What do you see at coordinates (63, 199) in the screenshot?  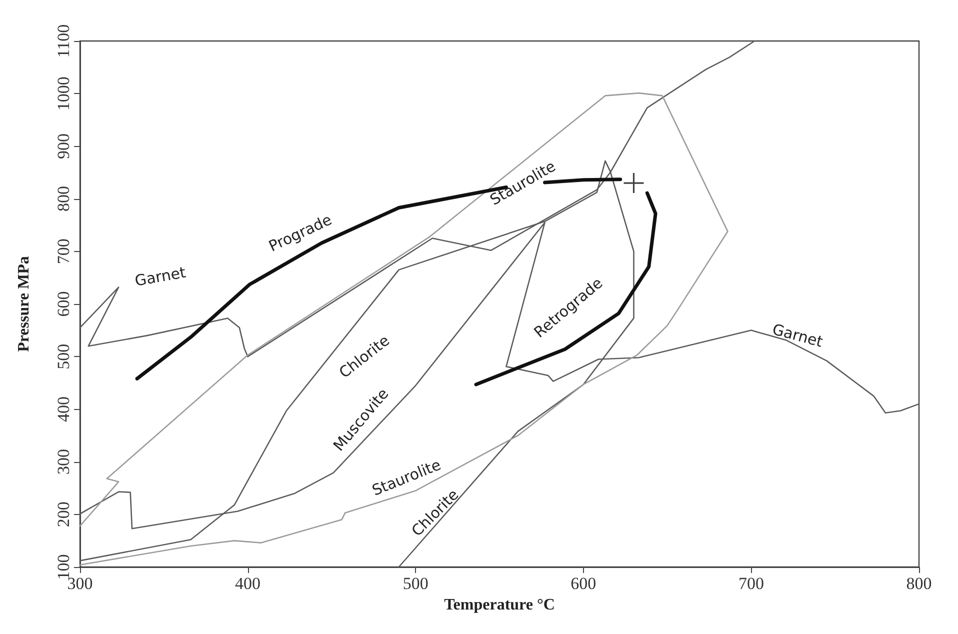 I see `y-tick-label: 800` at bounding box center [63, 199].